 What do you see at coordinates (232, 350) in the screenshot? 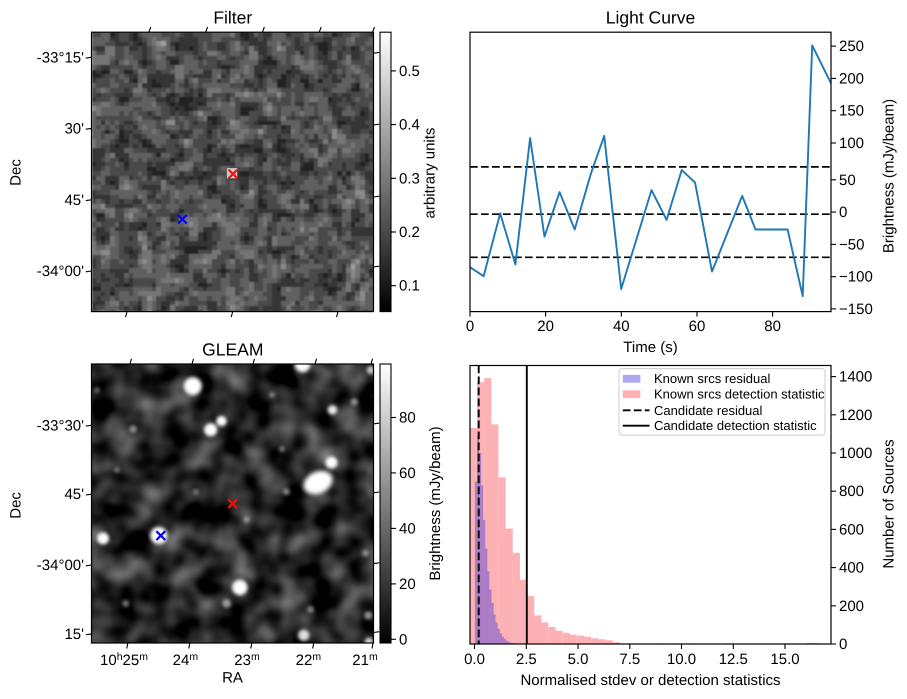
I see `svg-text: GLEAM` at bounding box center [232, 350].